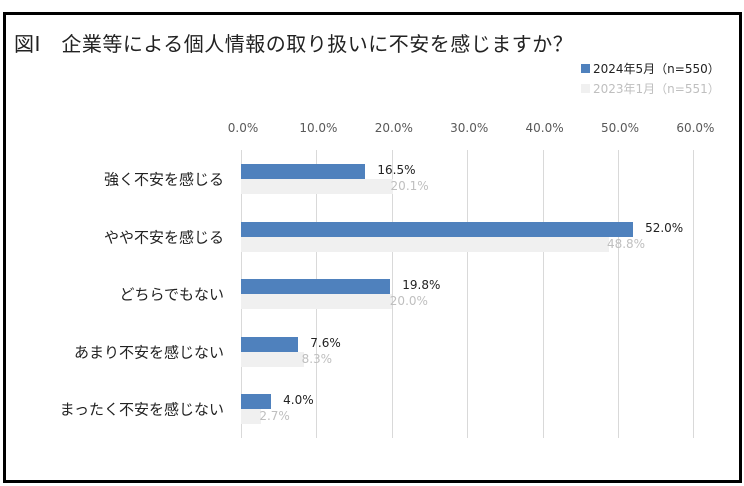  What do you see at coordinates (585, 88) in the screenshot?
I see `legend-swatch-2023-icon` at bounding box center [585, 88].